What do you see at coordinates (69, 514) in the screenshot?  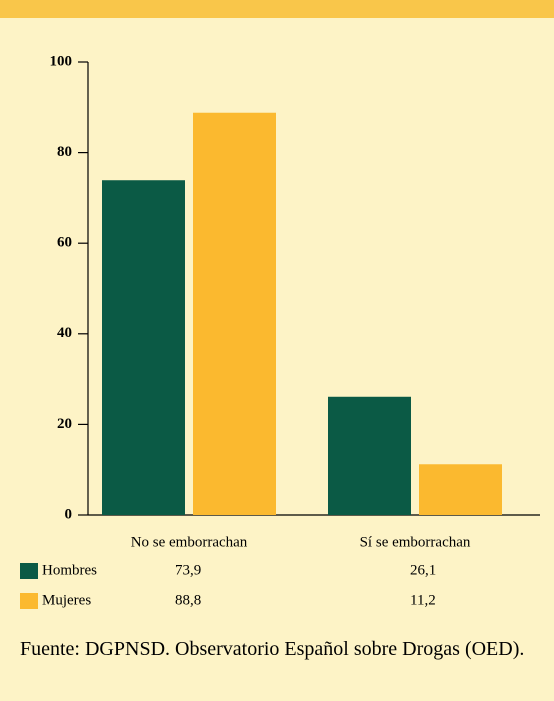 I see `y-tick-label: 0` at bounding box center [69, 514].